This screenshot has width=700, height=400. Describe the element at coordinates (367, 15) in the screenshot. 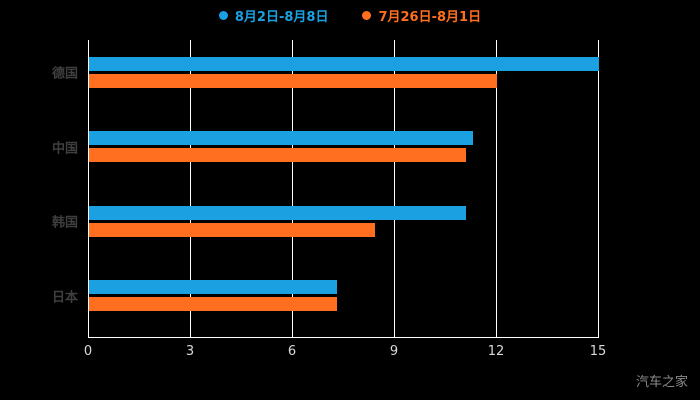

I see `legend-marker-week1` at that location.